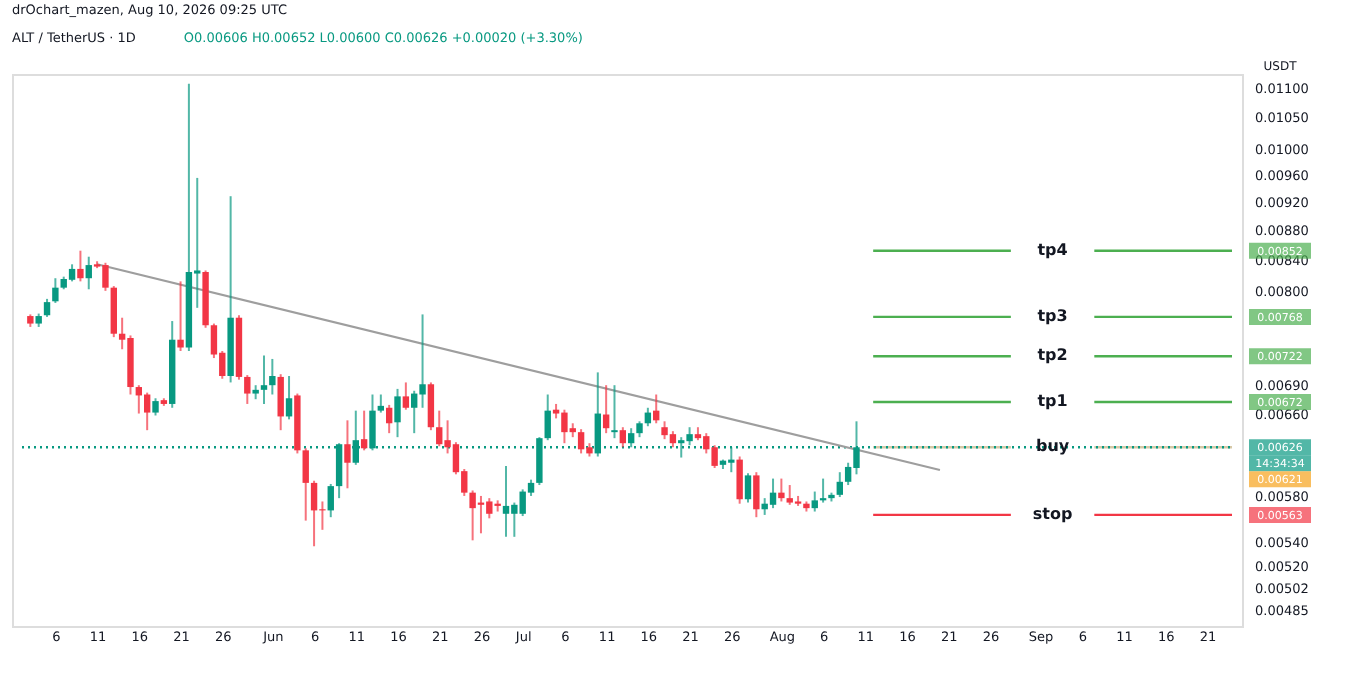 Image resolution: width=1358 pixels, height=678 pixels. I want to click on ref-line-label: tp2, so click(1052, 355).